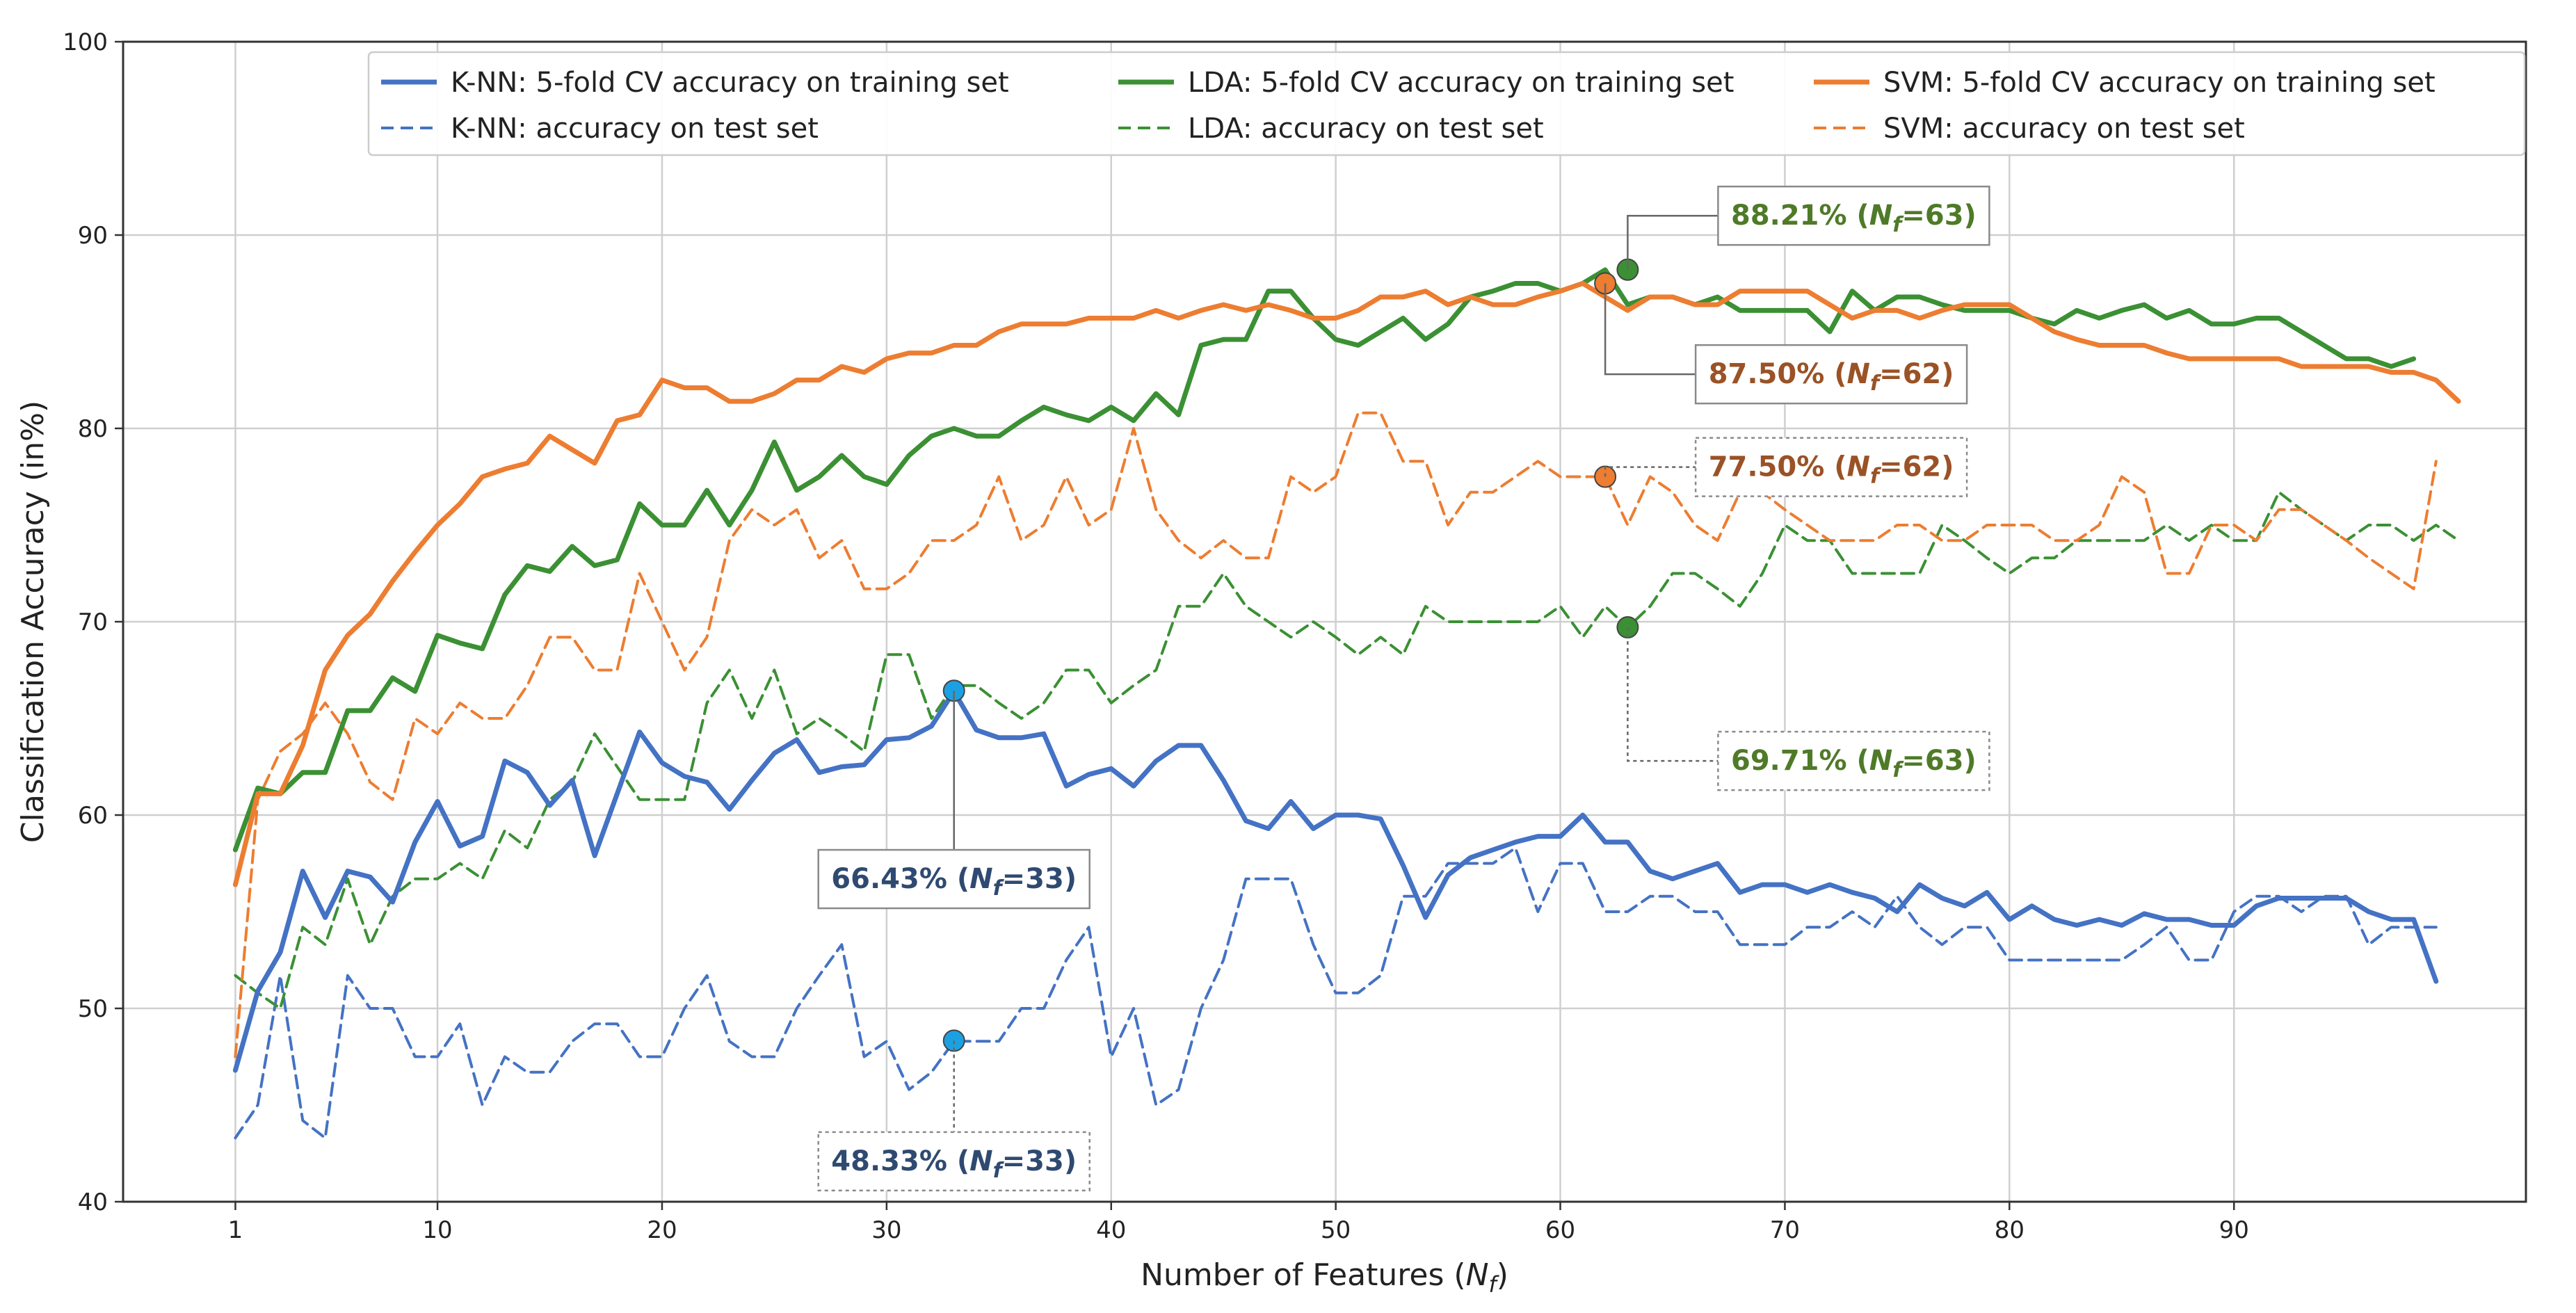 The image size is (2576, 1313). Describe the element at coordinates (1303, 1275) in the screenshot. I see `x-axis-label-main: Number of Features (` at that location.